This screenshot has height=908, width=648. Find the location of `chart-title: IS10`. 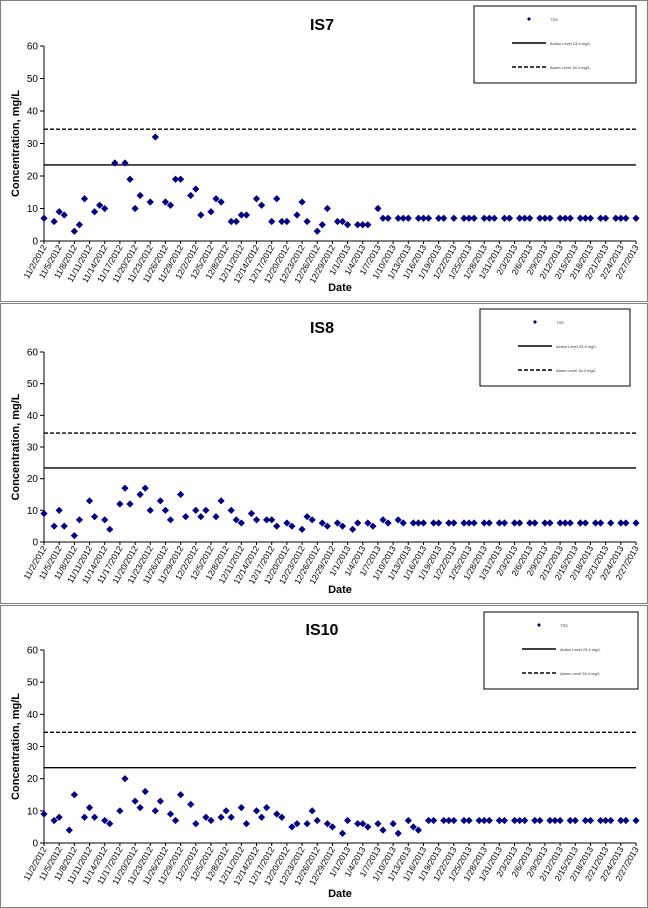

chart-title: IS10 is located at coordinates (322, 630).